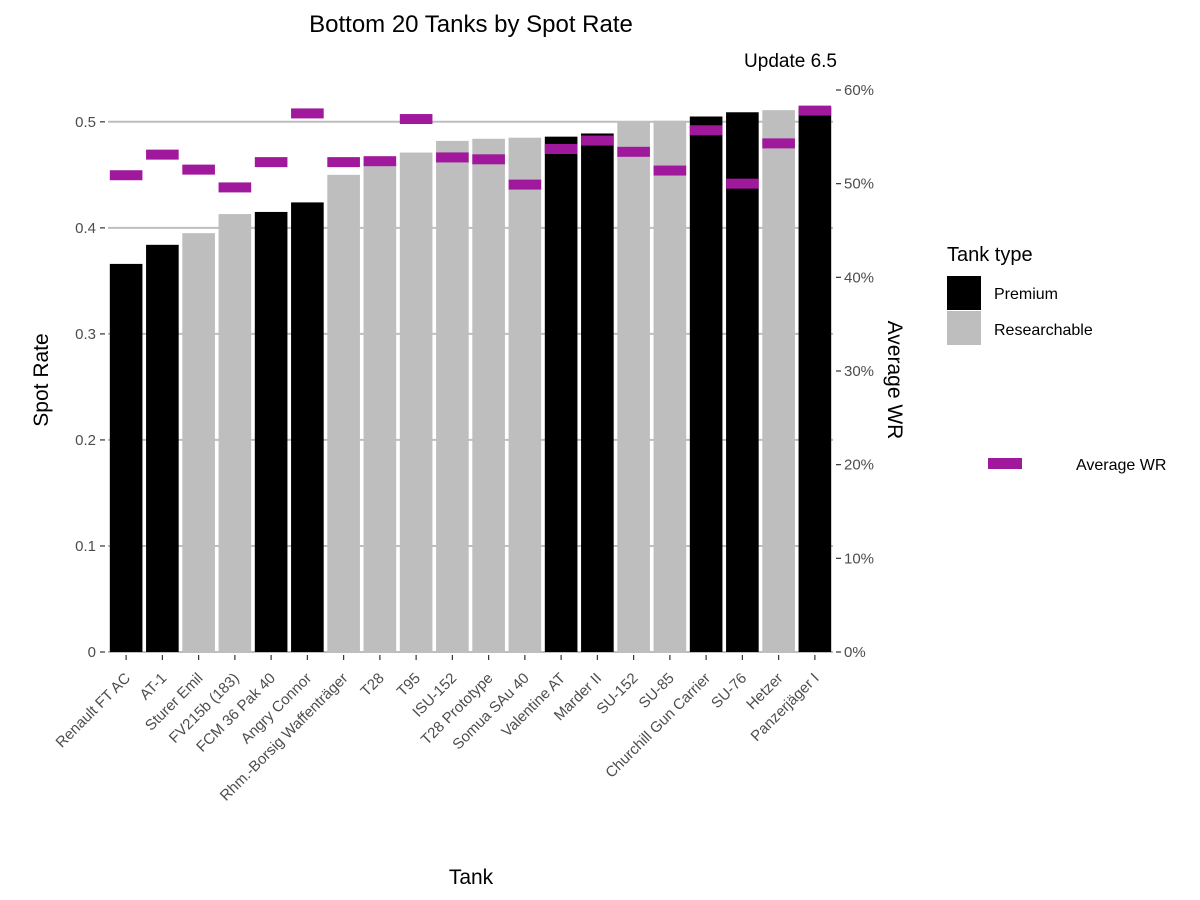 The image size is (1200, 900). I want to click on x-tick-label: Renault FT AC, so click(94, 711).